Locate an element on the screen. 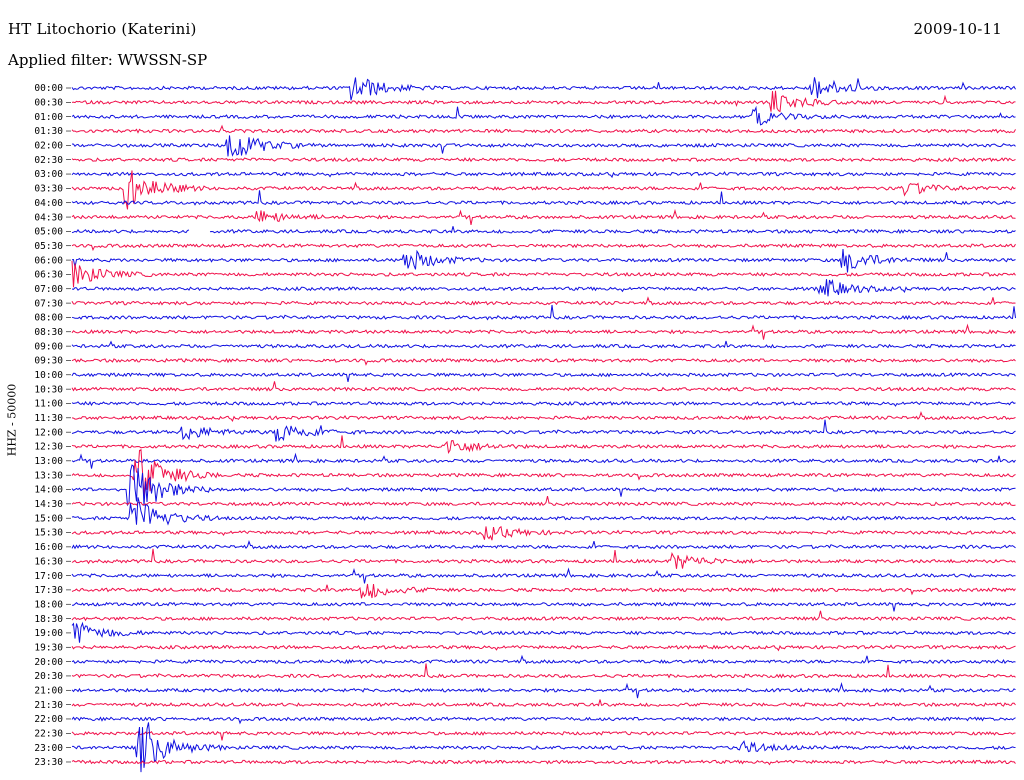  tick-label: 19:00 is located at coordinates (48, 633).